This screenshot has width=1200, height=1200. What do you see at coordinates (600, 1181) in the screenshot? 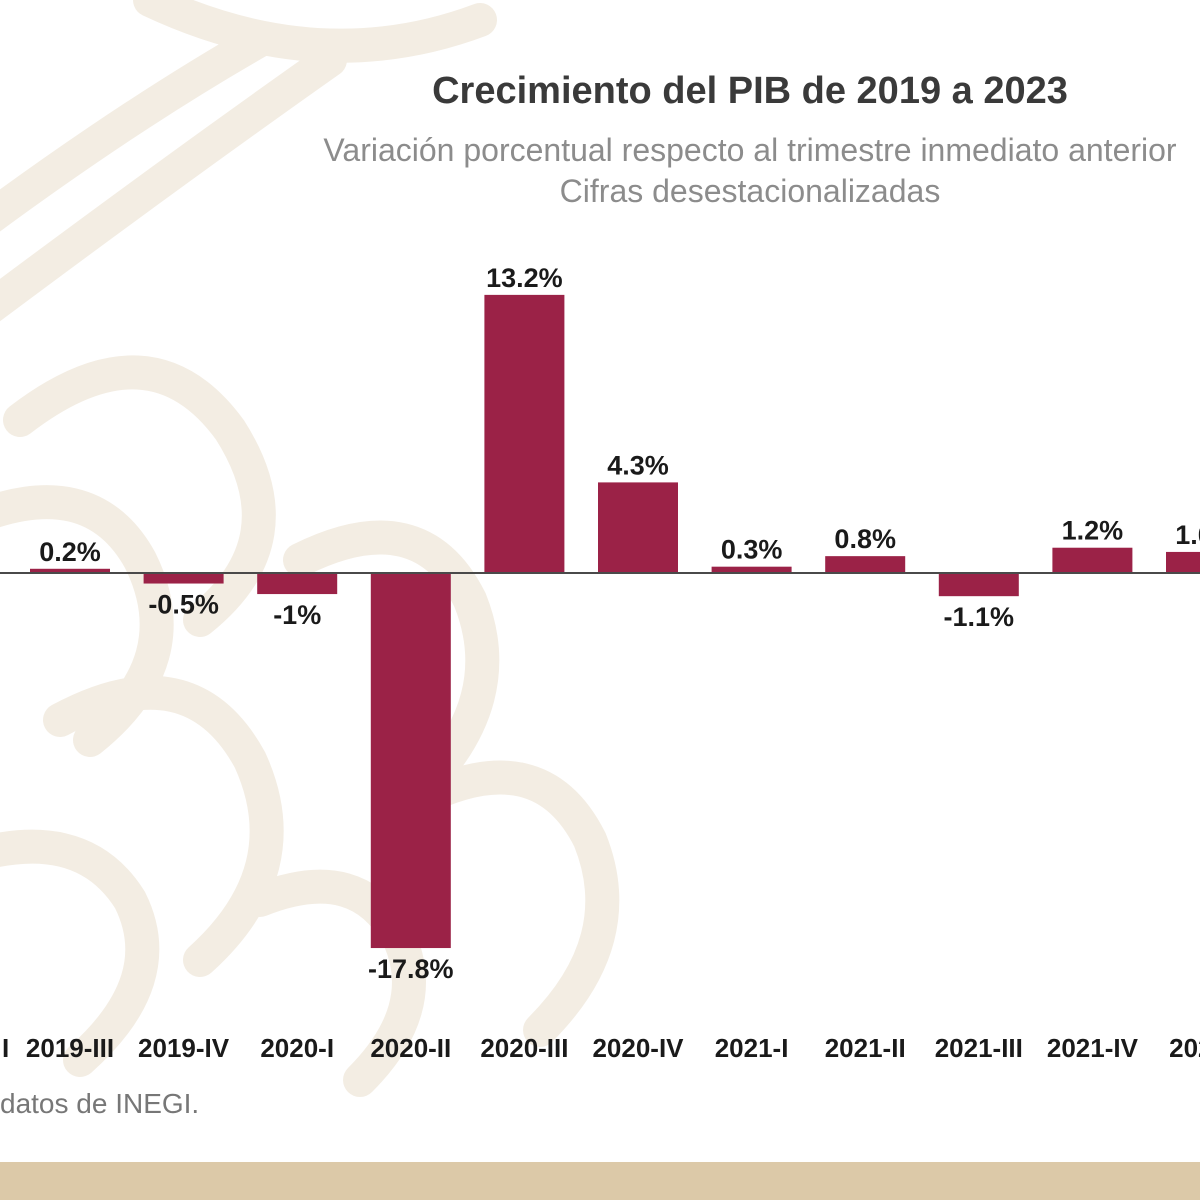
I see `bottom-band` at bounding box center [600, 1181].